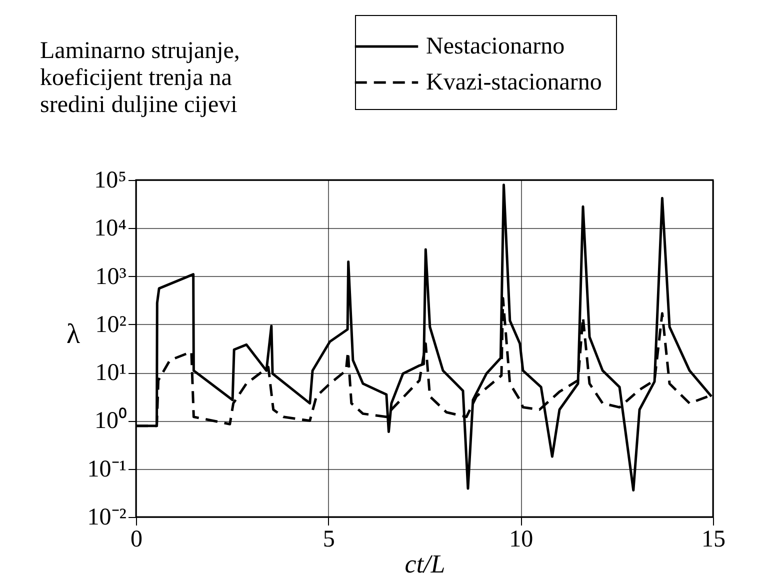 The image size is (765, 578). I want to click on x-tick-label: 15, so click(714, 539).